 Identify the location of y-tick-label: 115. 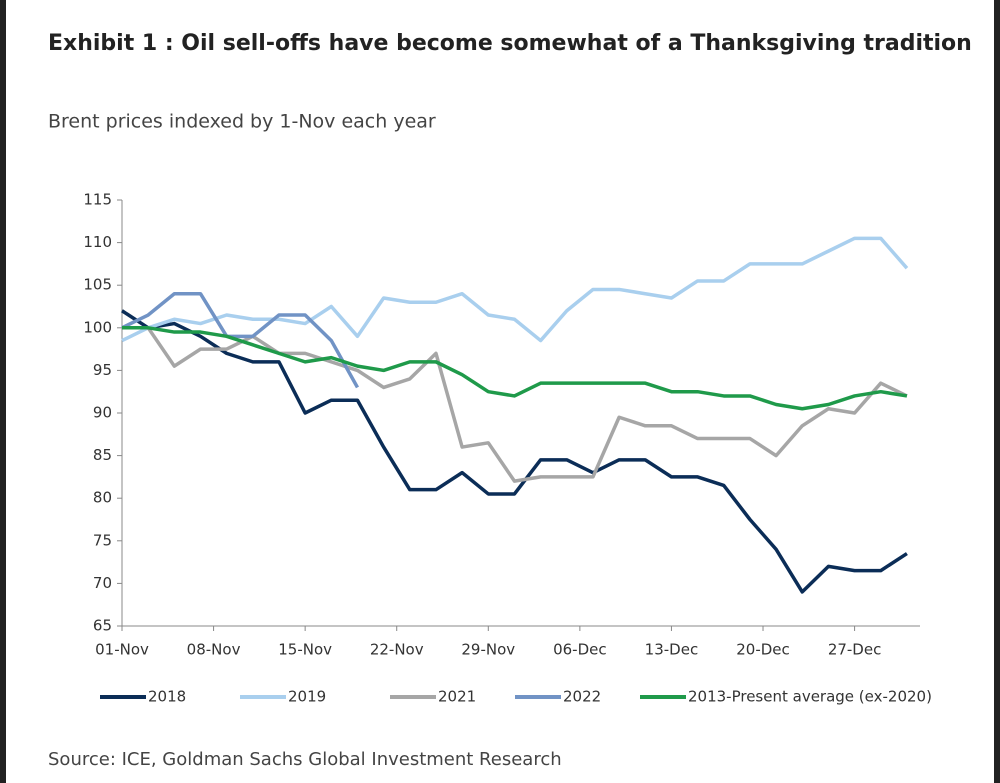
(97, 200).